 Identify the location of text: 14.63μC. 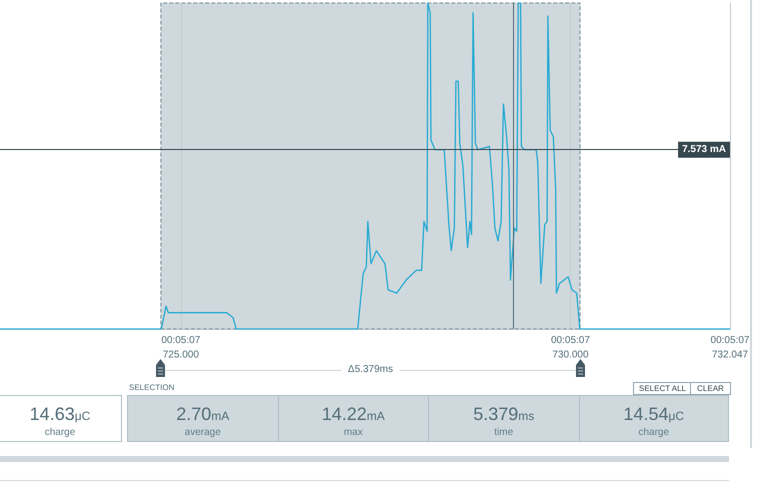
(60, 414).